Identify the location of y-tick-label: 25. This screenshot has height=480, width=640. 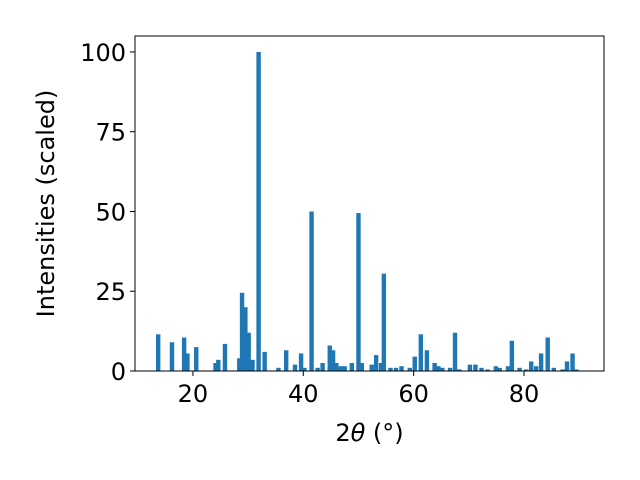
(110, 292).